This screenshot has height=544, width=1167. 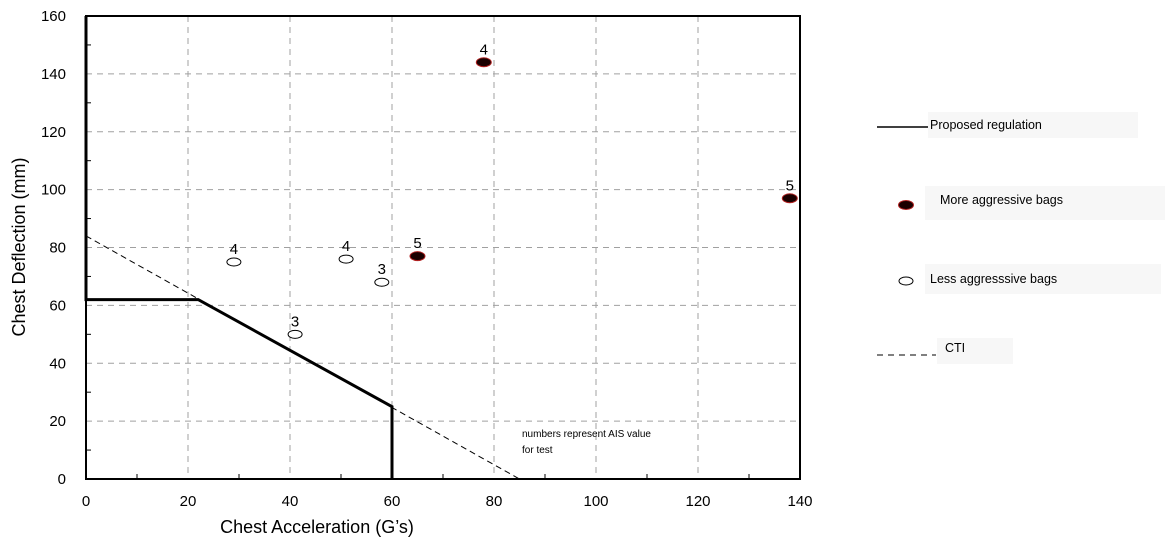 I want to click on y-tick-label: 120, so click(x=53, y=132).